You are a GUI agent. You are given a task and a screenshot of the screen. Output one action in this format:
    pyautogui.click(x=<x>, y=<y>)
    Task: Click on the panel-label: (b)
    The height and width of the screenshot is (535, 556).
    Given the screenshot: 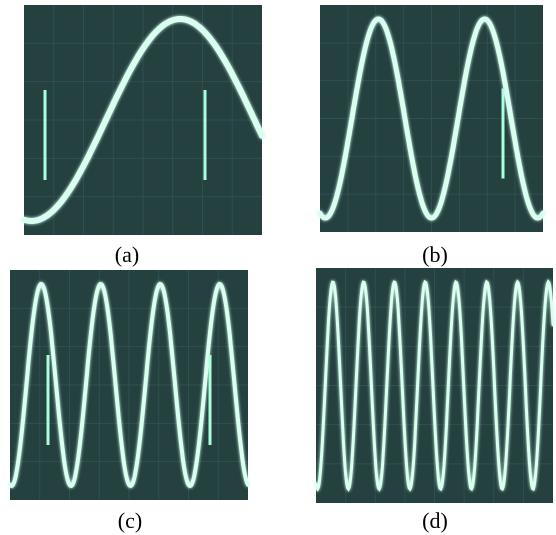 What is the action you would take?
    pyautogui.click(x=435, y=254)
    